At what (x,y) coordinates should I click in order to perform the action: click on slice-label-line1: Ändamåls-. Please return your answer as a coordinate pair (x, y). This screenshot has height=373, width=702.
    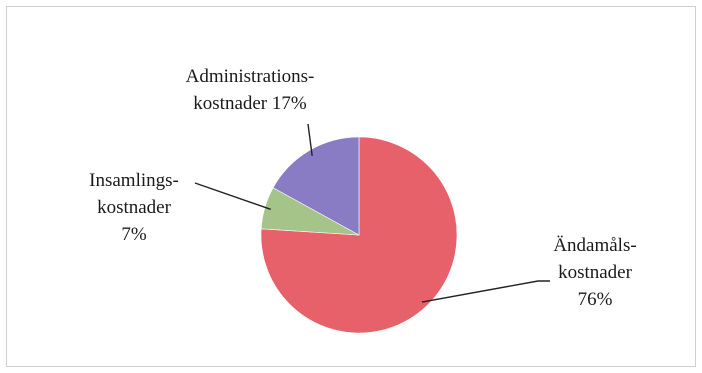
    Looking at the image, I should click on (594, 245).